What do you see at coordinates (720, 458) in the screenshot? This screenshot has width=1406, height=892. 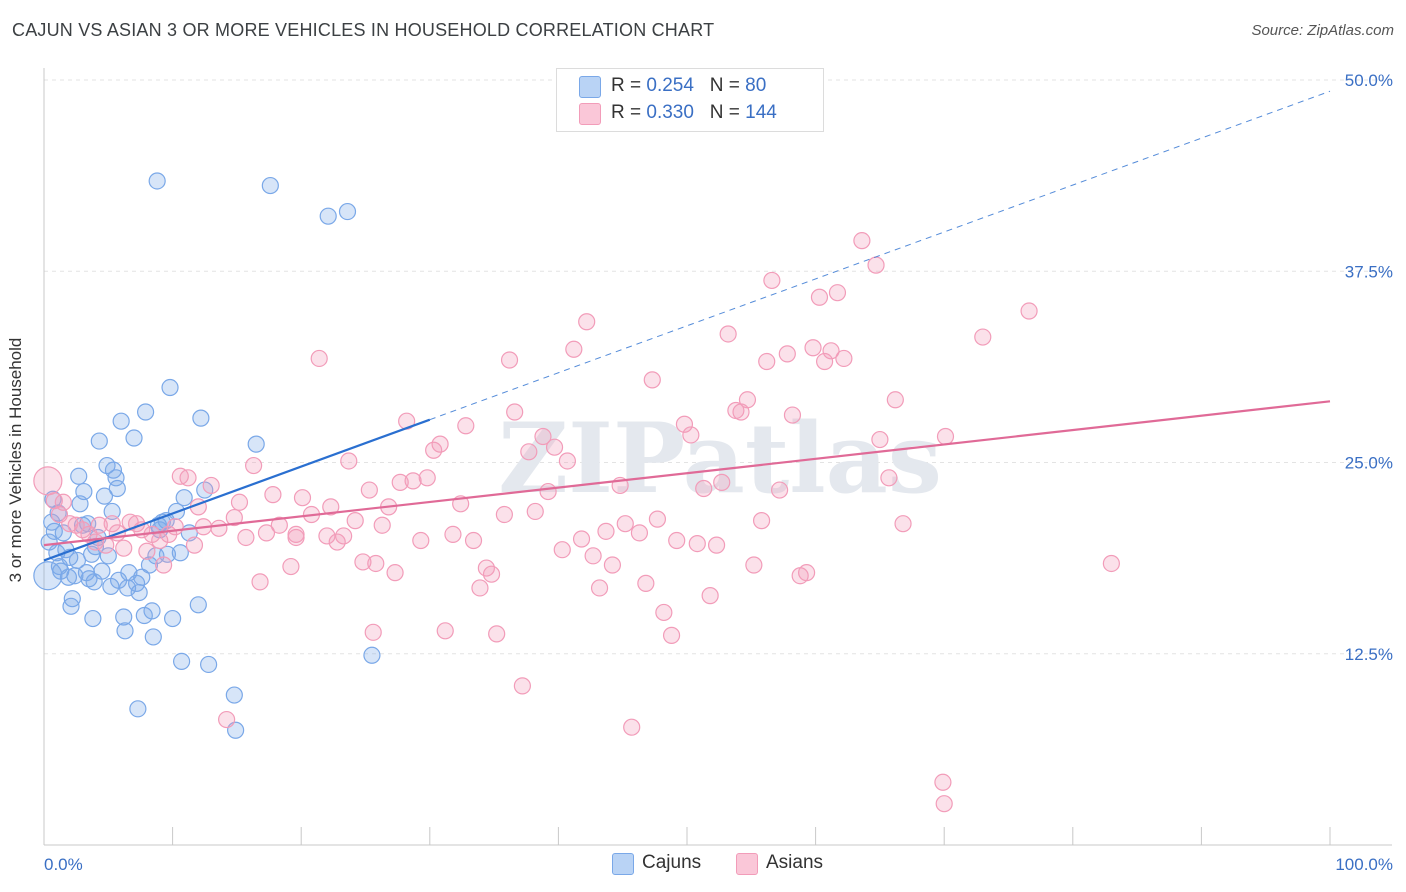 I see `watermark-text: ZIPatlas` at bounding box center [720, 458].